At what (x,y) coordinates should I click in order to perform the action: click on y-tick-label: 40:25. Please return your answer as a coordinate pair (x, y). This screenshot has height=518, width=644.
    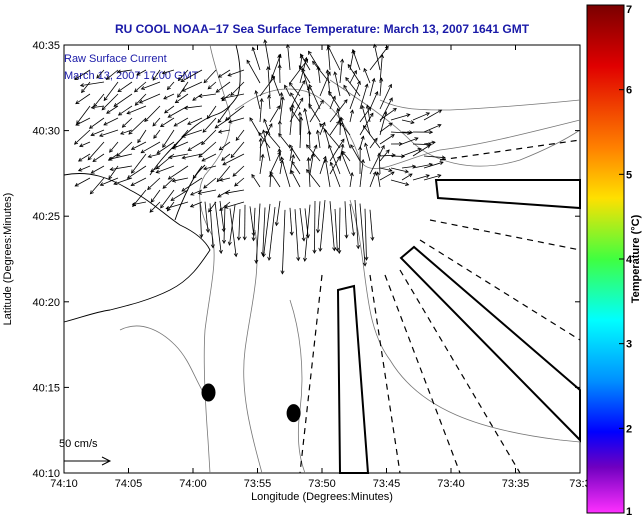
    Looking at the image, I should click on (46, 217).